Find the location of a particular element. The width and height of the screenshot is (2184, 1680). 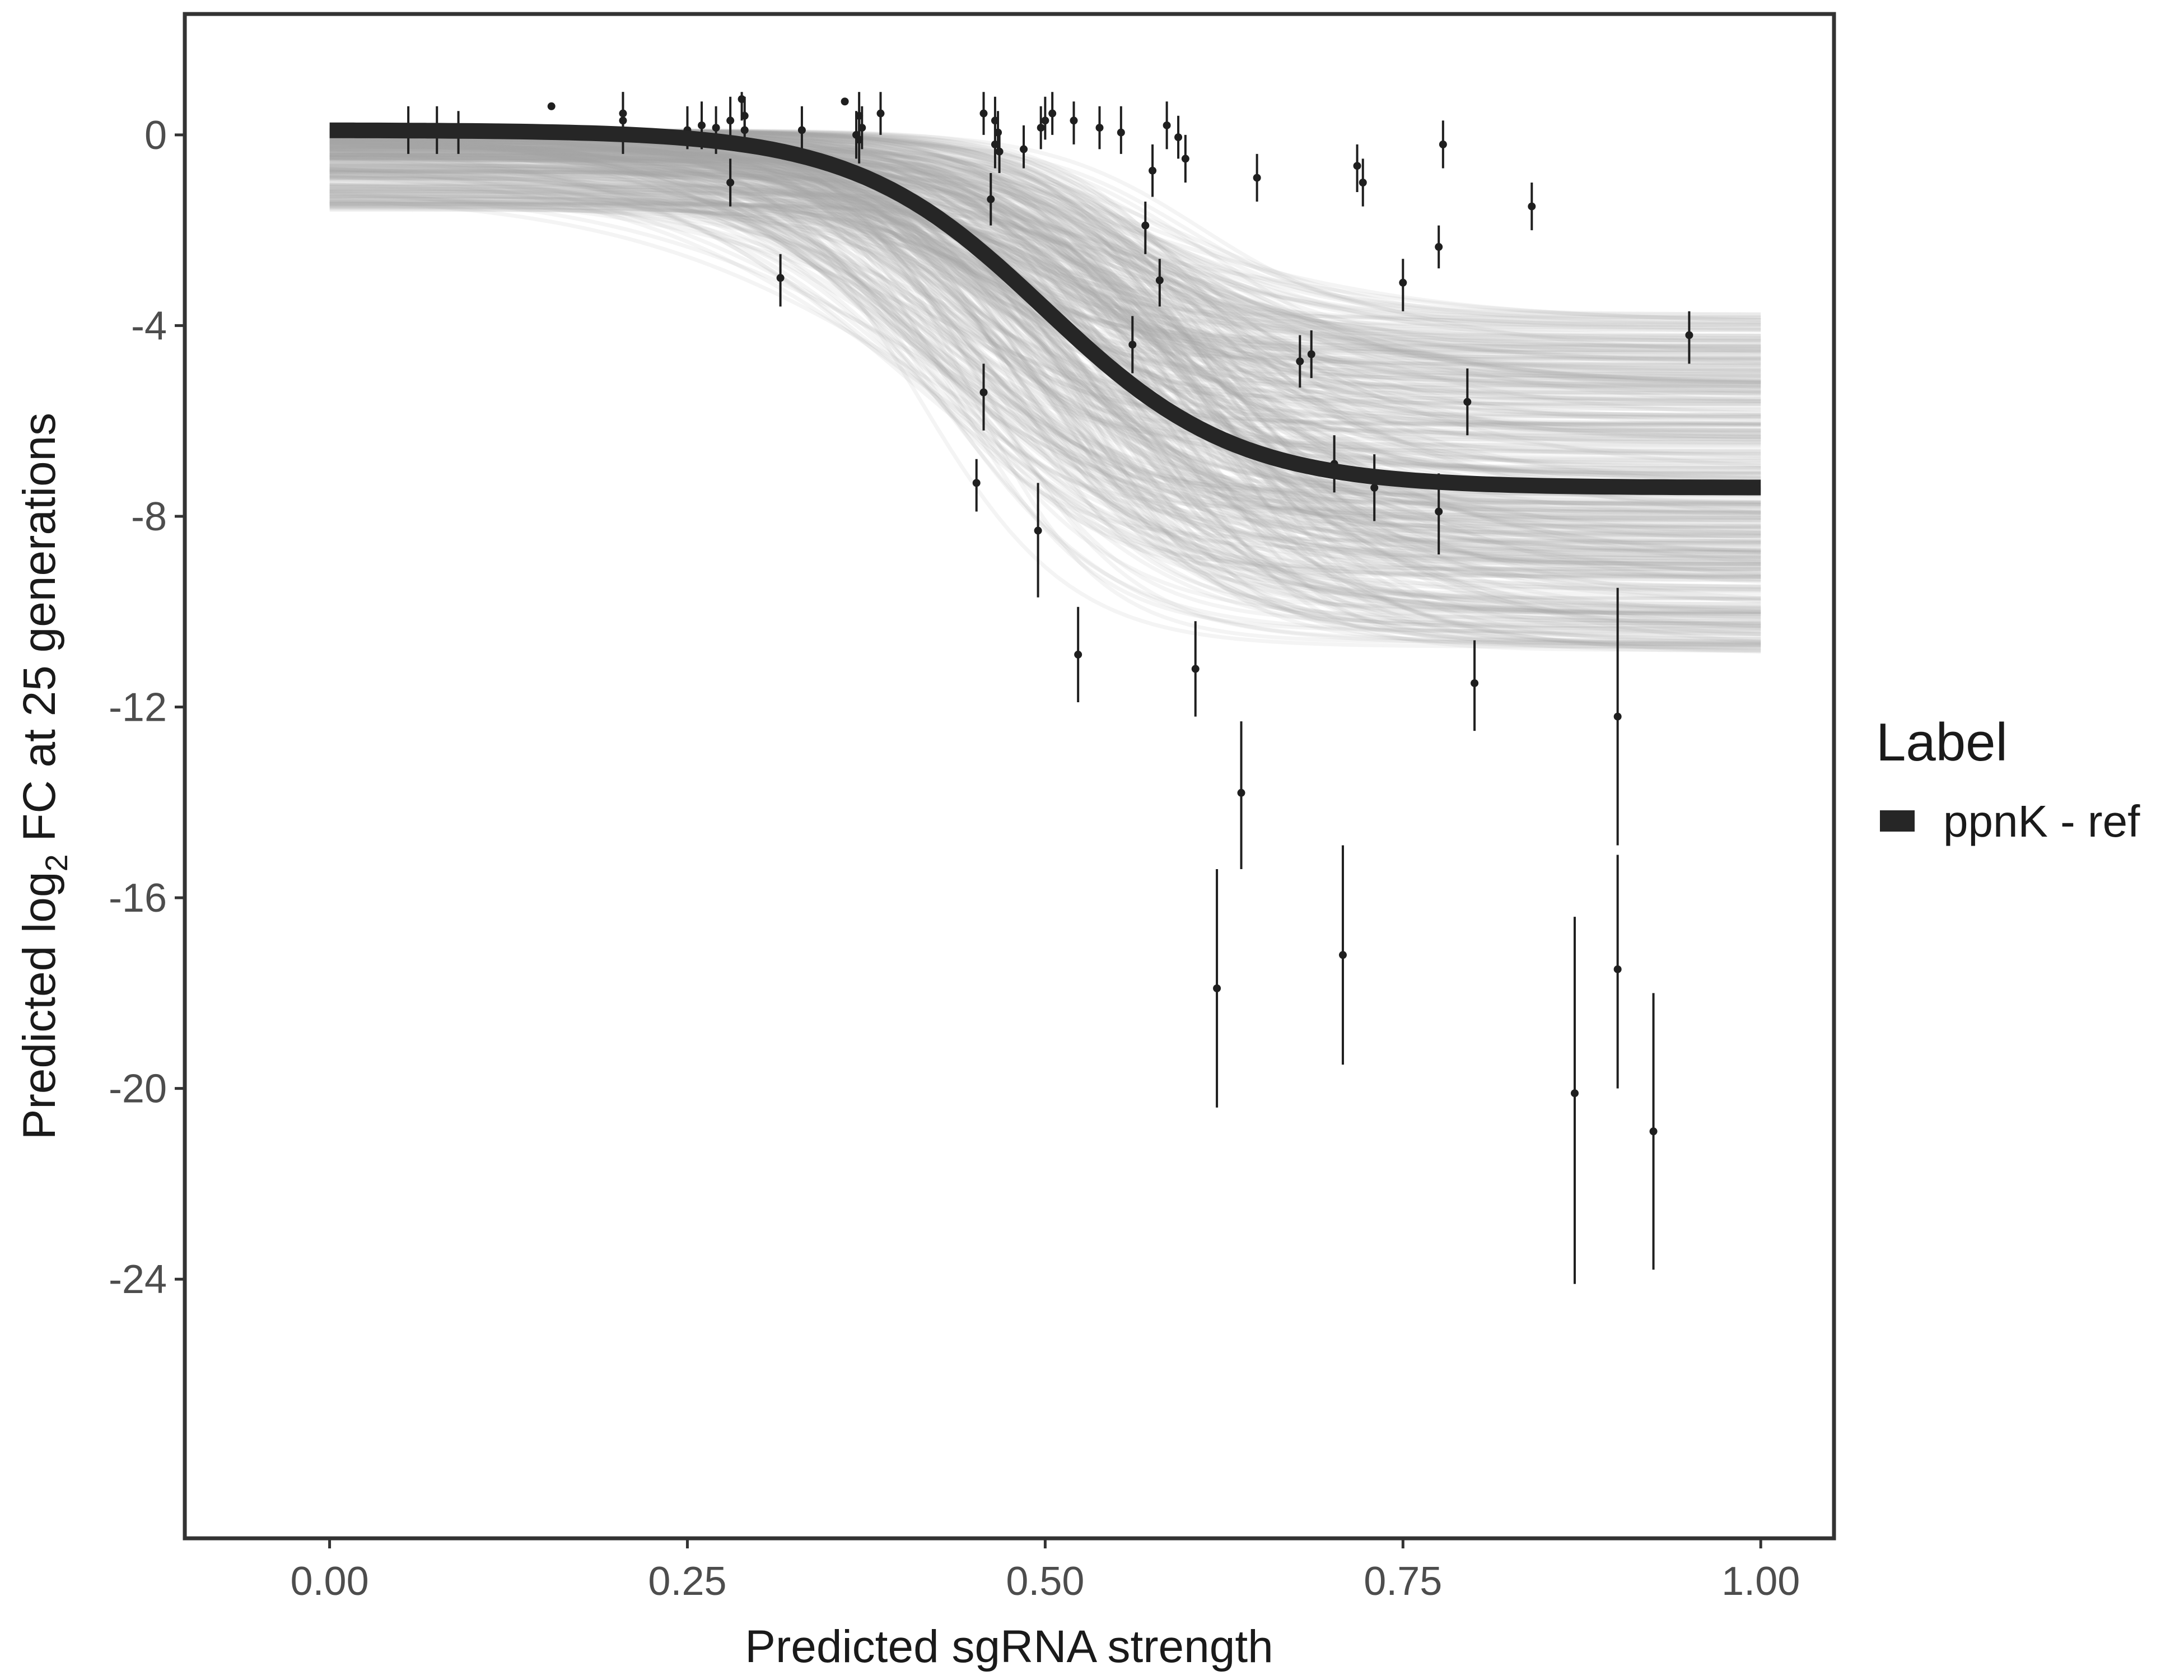

y-axis-title: Predicted log2 FC at 25 generations is located at coordinates (44, 777).